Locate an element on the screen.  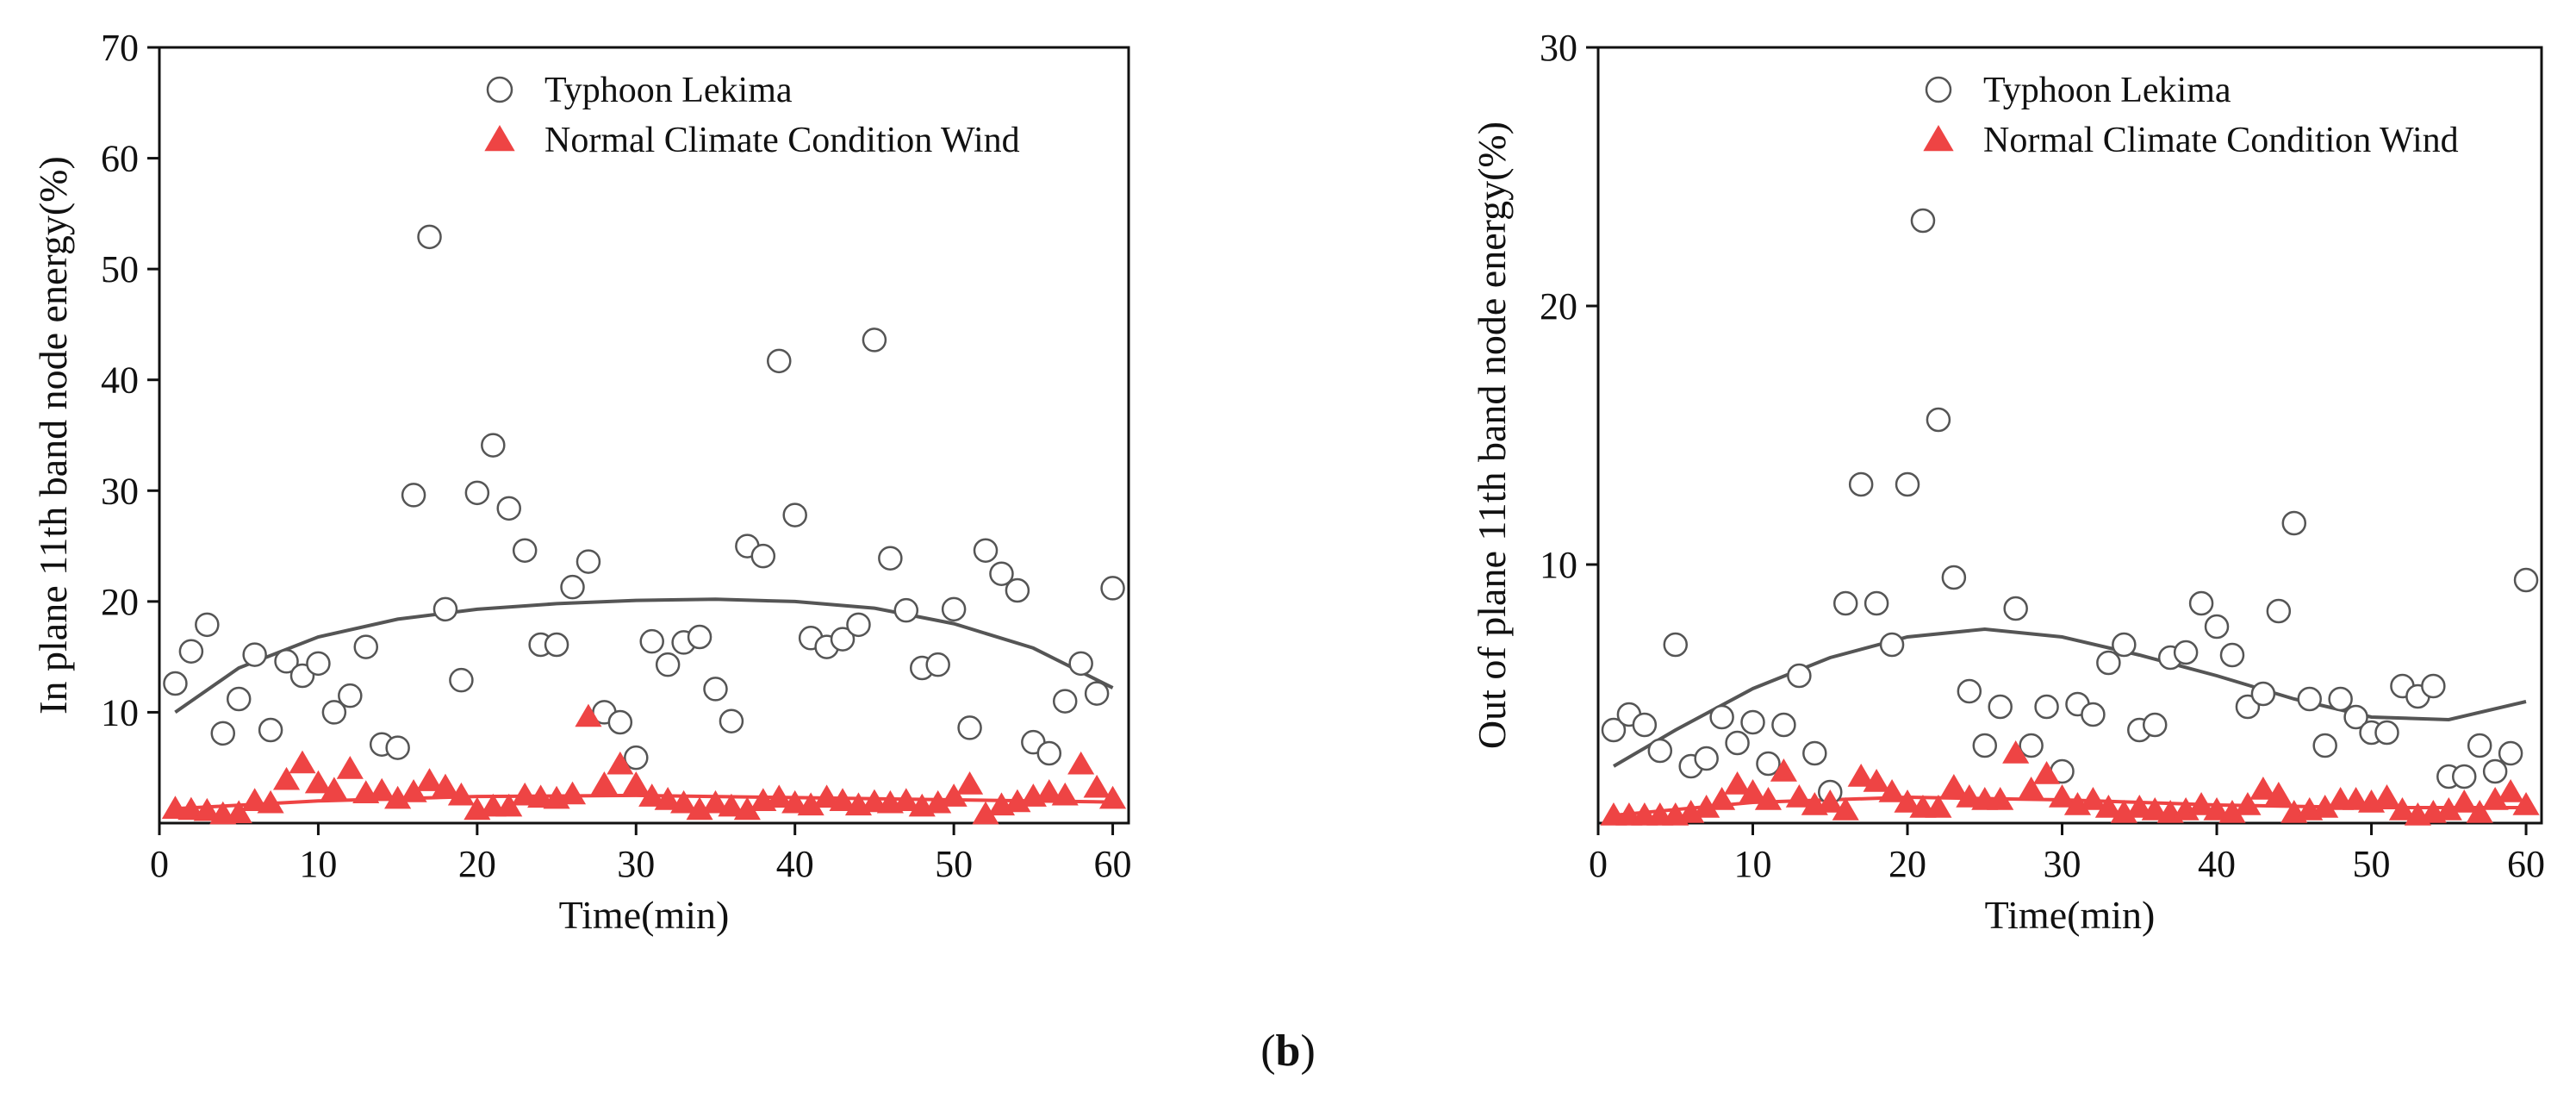
x-tick-label: 10 is located at coordinates (1753, 864).